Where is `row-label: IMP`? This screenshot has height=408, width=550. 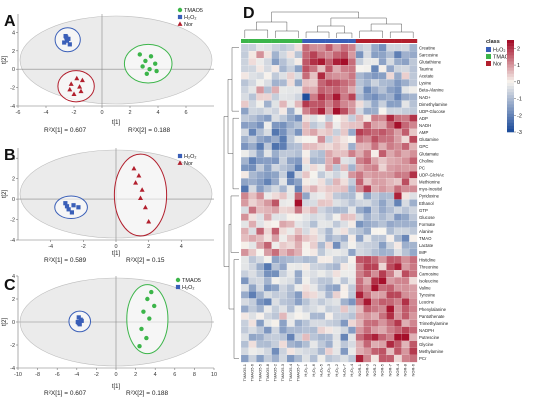 row-label: IMP is located at coordinates (423, 252).